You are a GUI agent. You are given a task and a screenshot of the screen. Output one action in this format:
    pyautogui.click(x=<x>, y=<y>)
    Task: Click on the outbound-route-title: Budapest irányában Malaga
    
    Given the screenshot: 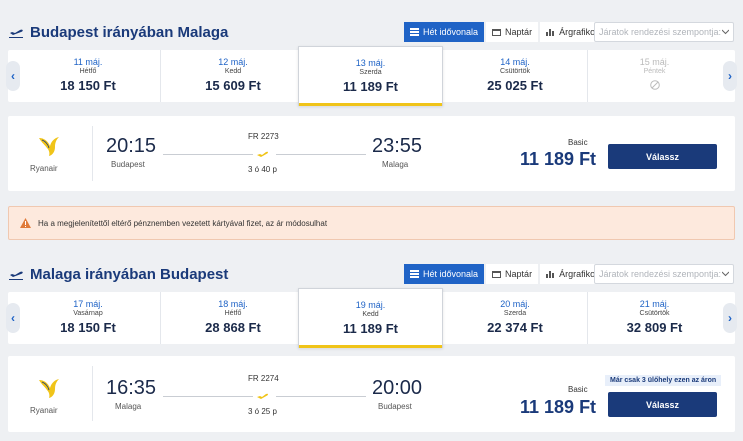 What is the action you would take?
    pyautogui.click(x=129, y=32)
    